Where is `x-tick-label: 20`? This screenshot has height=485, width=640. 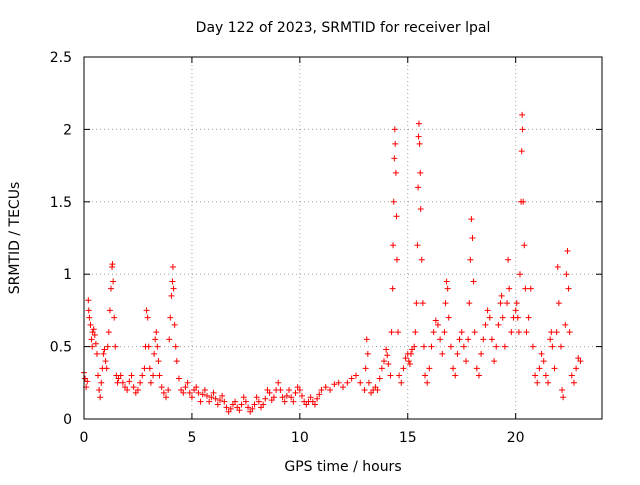
x-tick-label: 20 is located at coordinates (516, 438).